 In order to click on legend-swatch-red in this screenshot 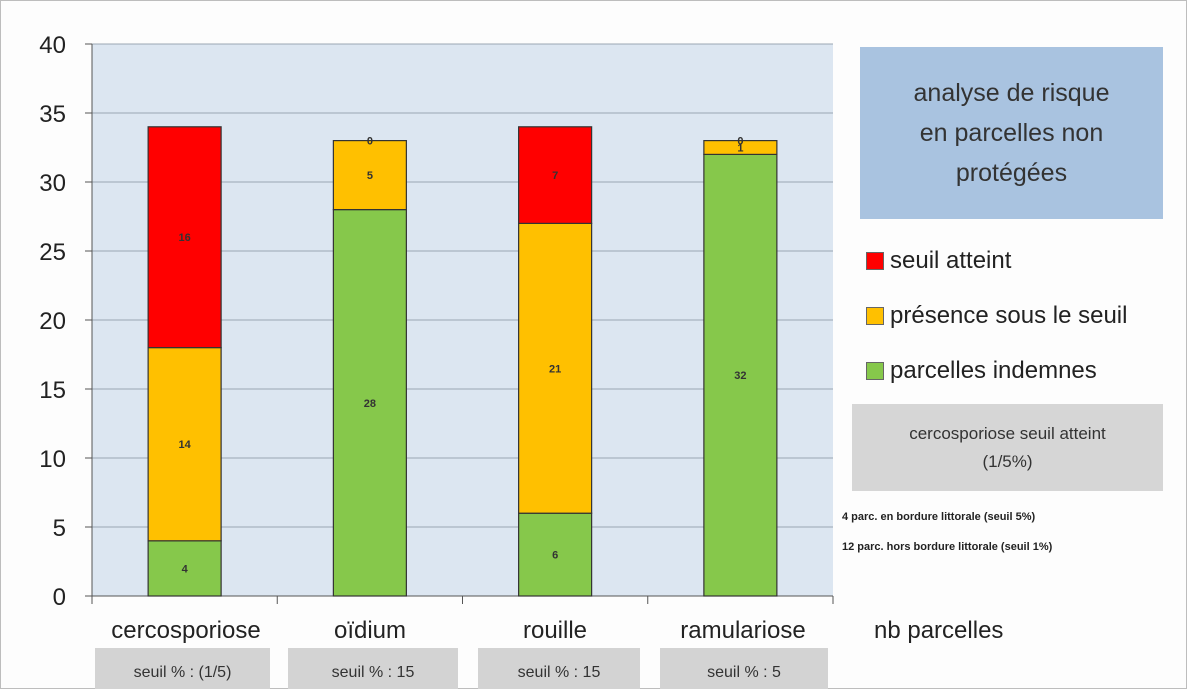, I will do `click(875, 261)`.